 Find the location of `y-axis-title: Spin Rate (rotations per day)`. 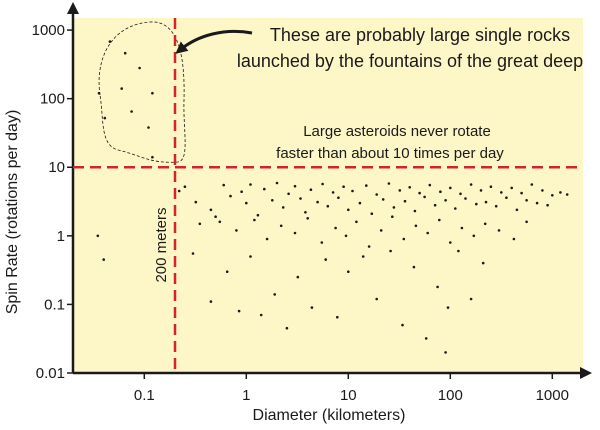

y-axis-title: Spin Rate (rotations per day) is located at coordinates (12, 212).